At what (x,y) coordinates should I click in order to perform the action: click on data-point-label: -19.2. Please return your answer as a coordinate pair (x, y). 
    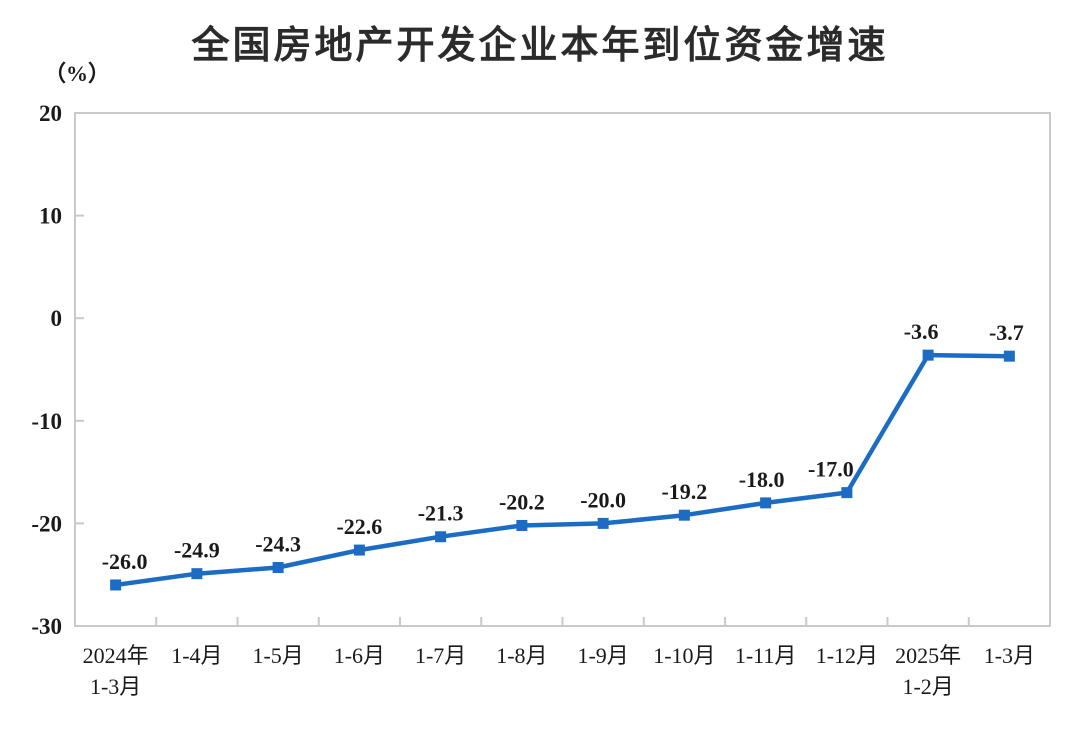
    Looking at the image, I should click on (684, 491).